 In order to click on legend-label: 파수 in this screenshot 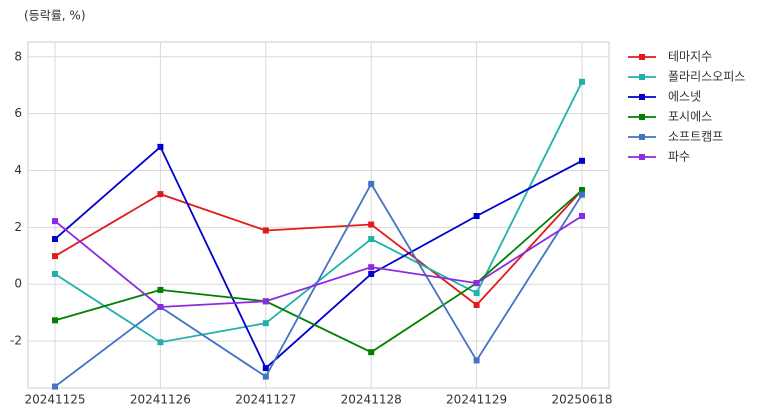, I will do `click(679, 157)`.